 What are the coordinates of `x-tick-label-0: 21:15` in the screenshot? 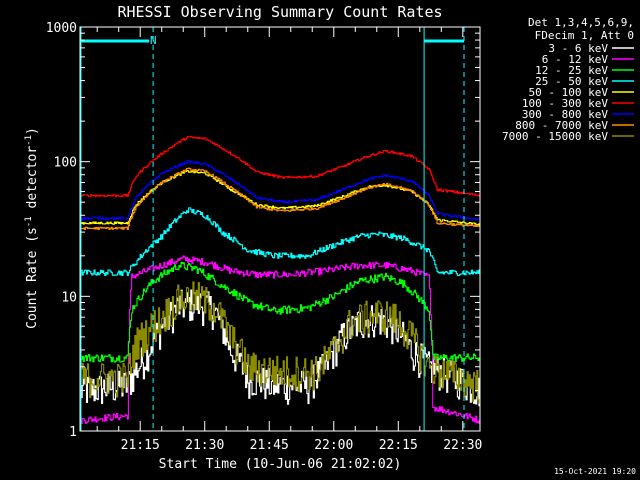 It's located at (140, 445).